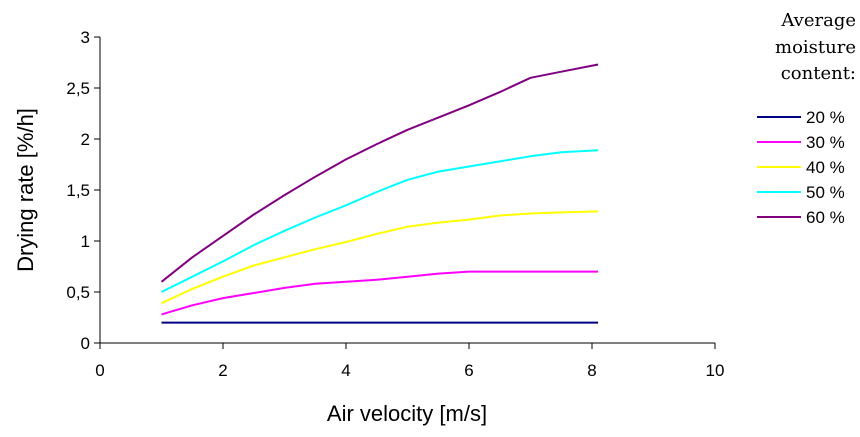  What do you see at coordinates (818, 73) in the screenshot?
I see `legend-title-line-3: content:` at bounding box center [818, 73].